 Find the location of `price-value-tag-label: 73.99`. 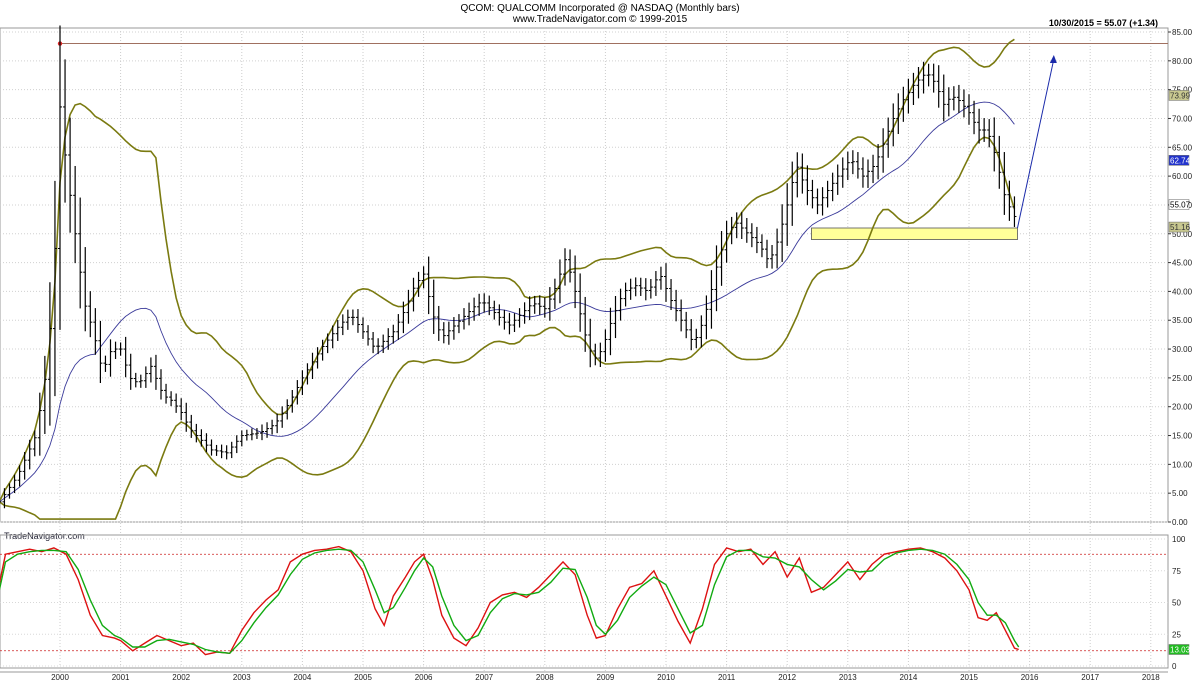

price-value-tag-label: 73.99 is located at coordinates (1180, 95).